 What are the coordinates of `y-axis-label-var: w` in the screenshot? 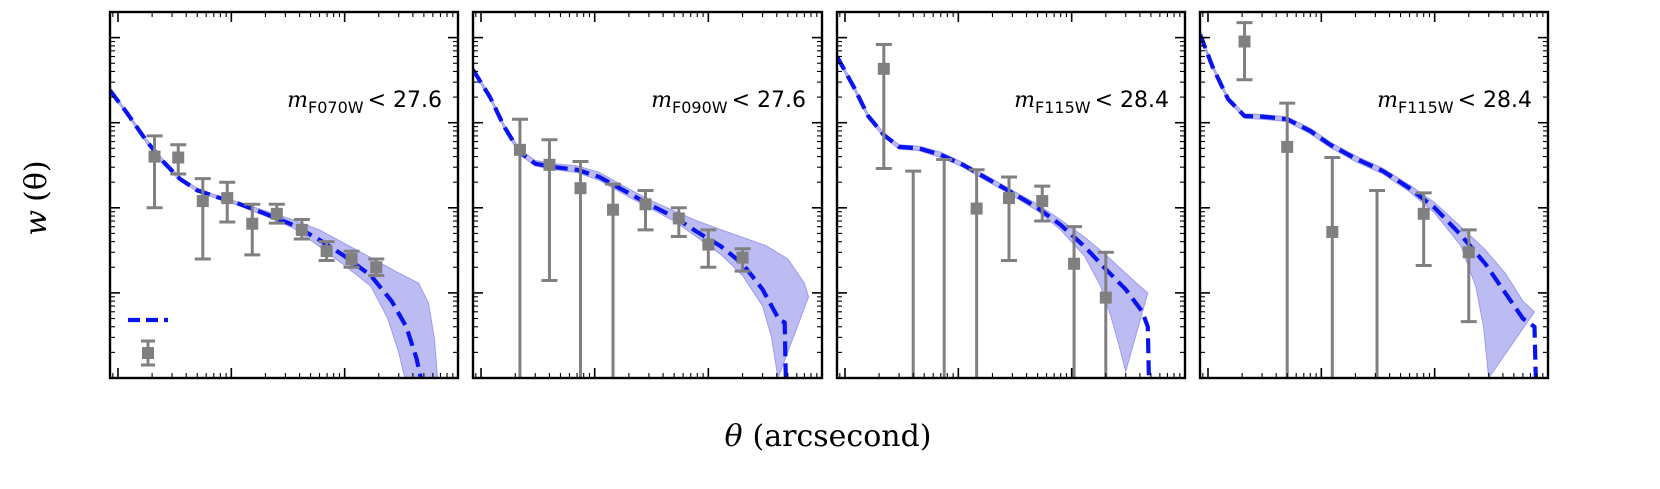 It's located at (36, 223).